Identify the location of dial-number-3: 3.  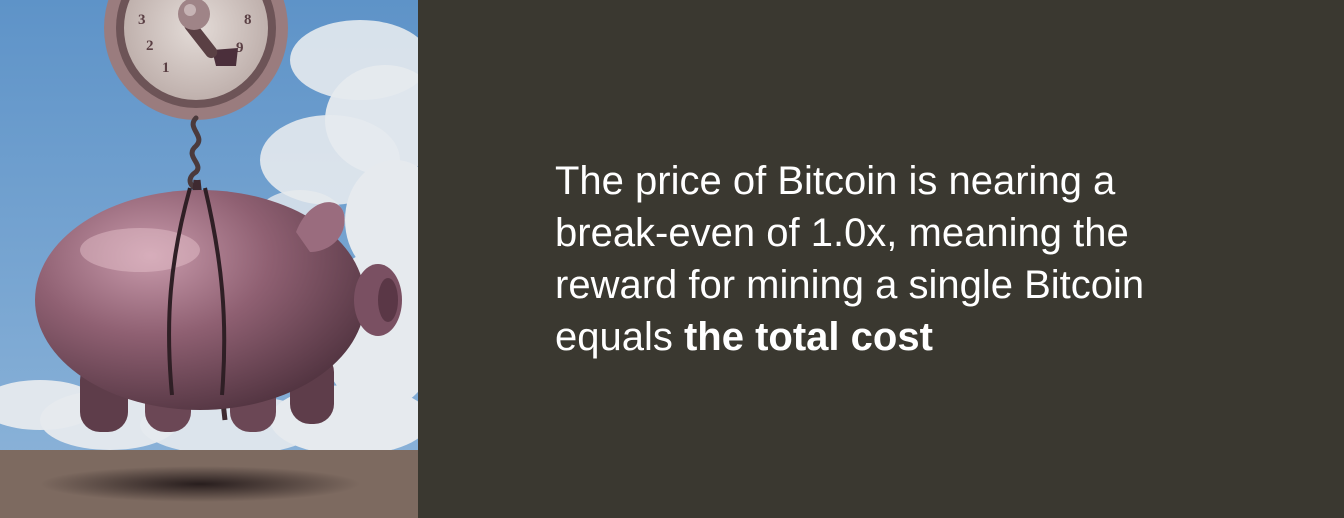
(142, 20).